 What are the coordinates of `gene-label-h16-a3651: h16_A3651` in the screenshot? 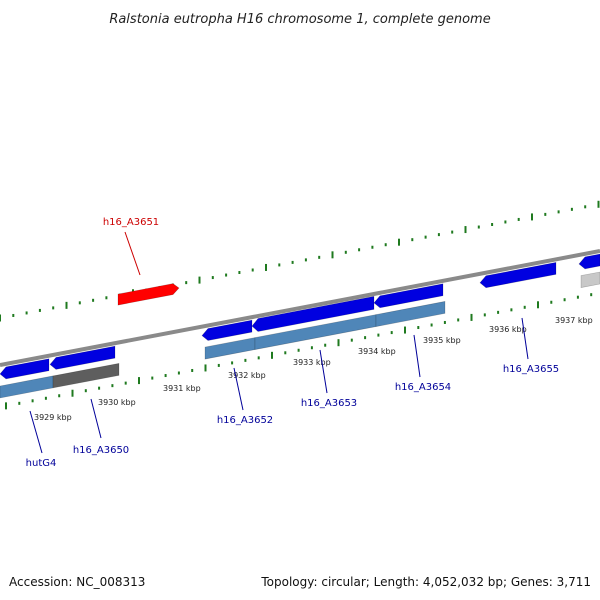 It's located at (131, 222).